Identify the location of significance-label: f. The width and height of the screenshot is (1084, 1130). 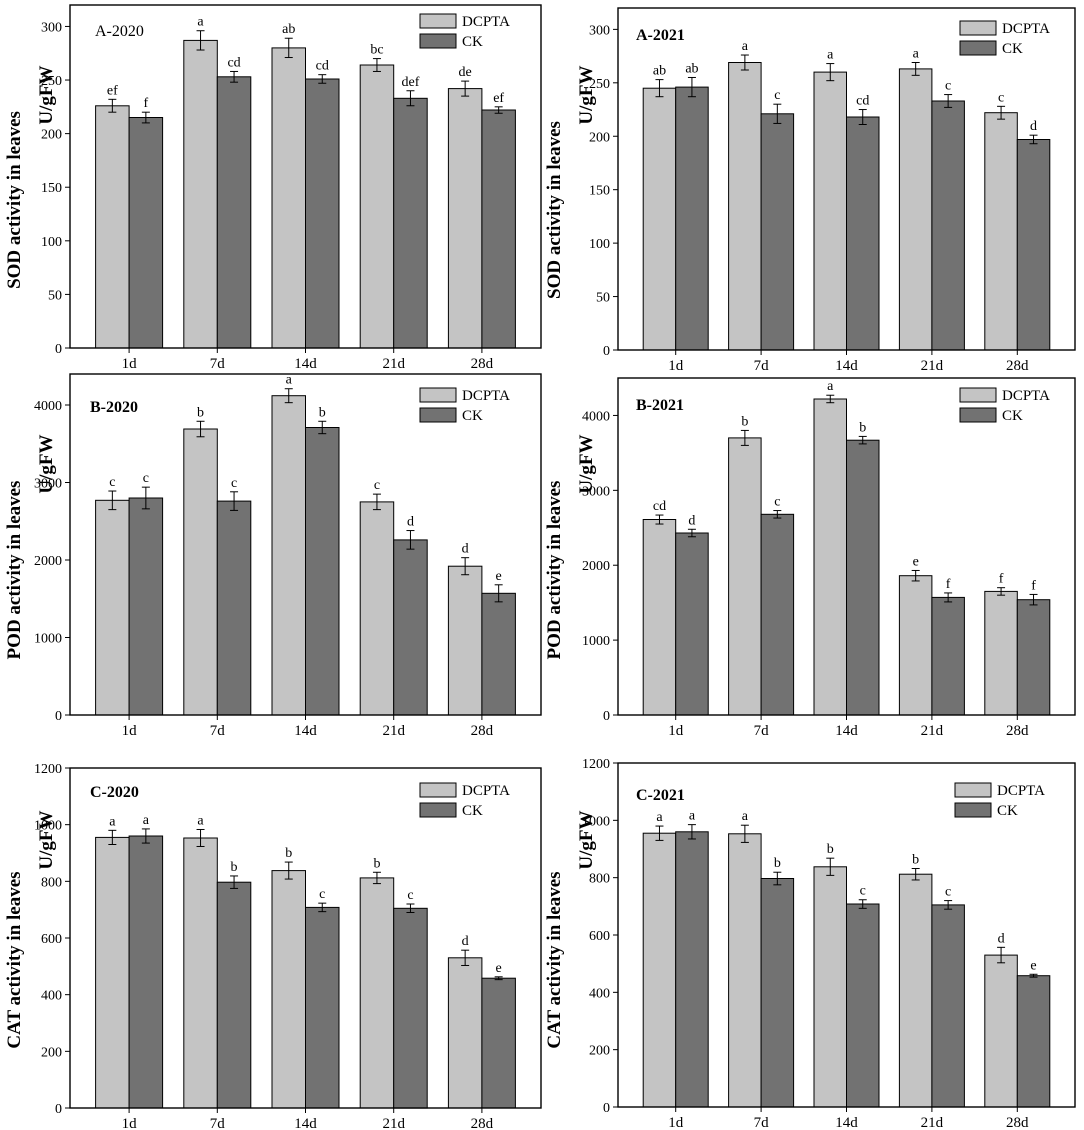
(1001, 579).